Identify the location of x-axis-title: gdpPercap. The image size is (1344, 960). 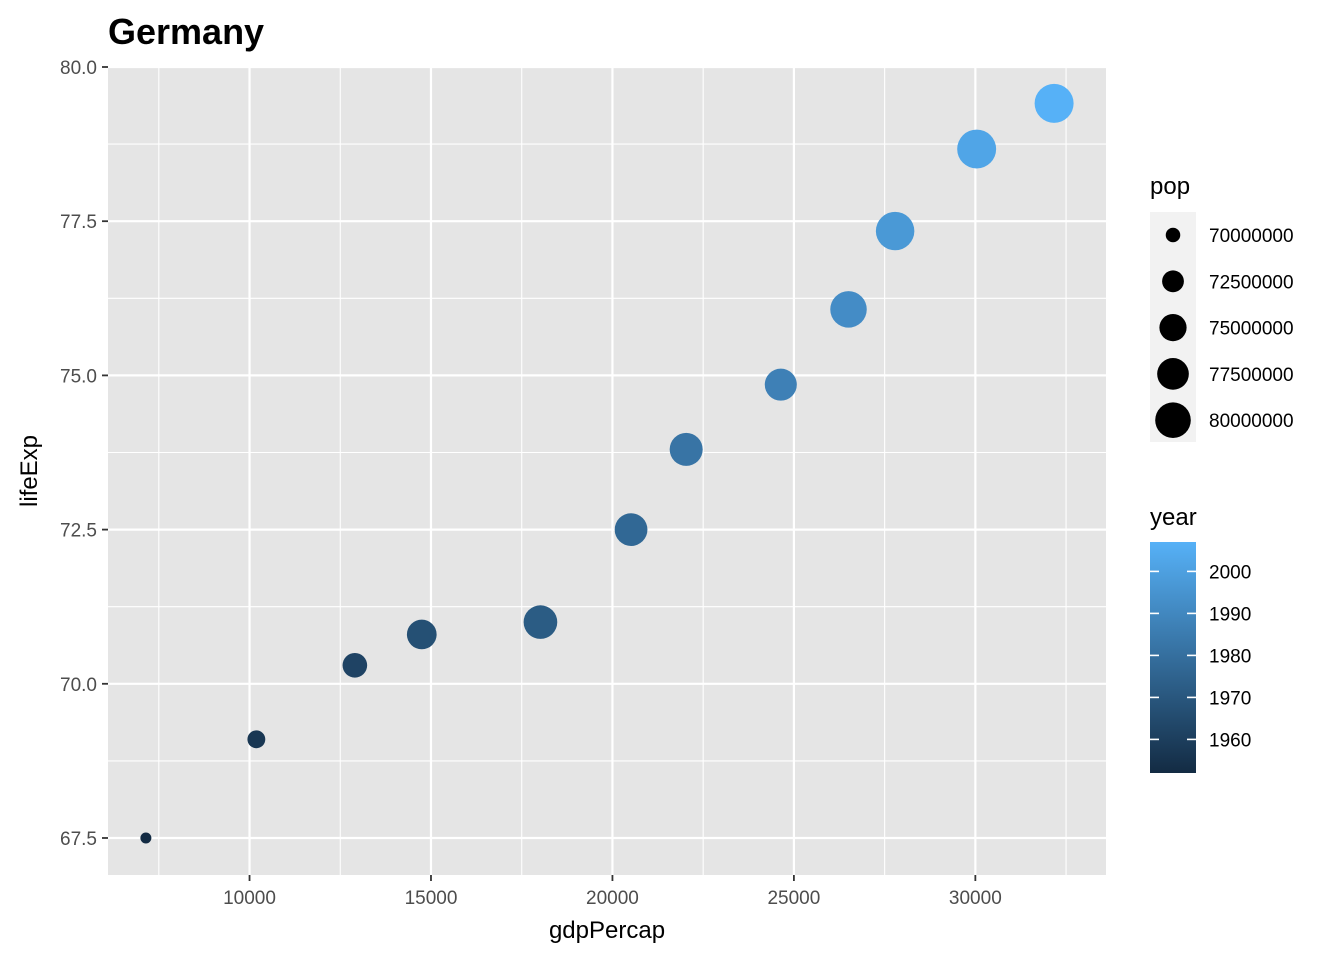
(607, 930).